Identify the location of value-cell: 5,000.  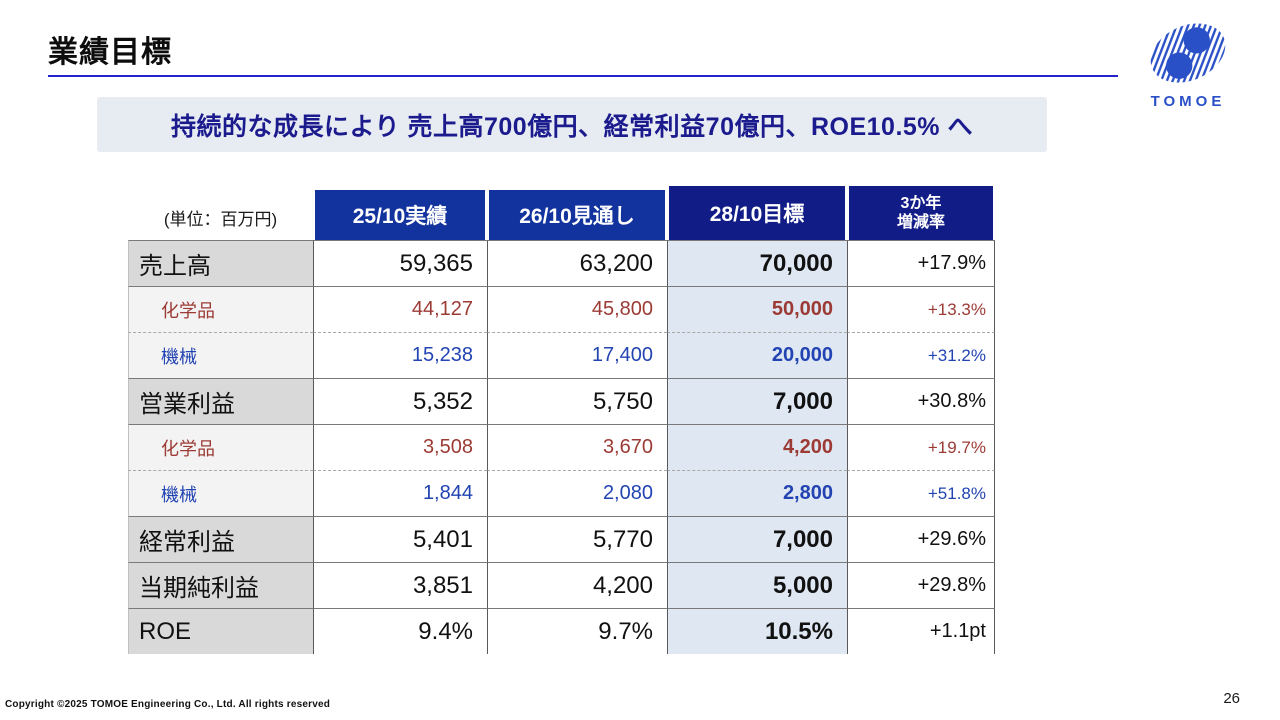
(757, 585).